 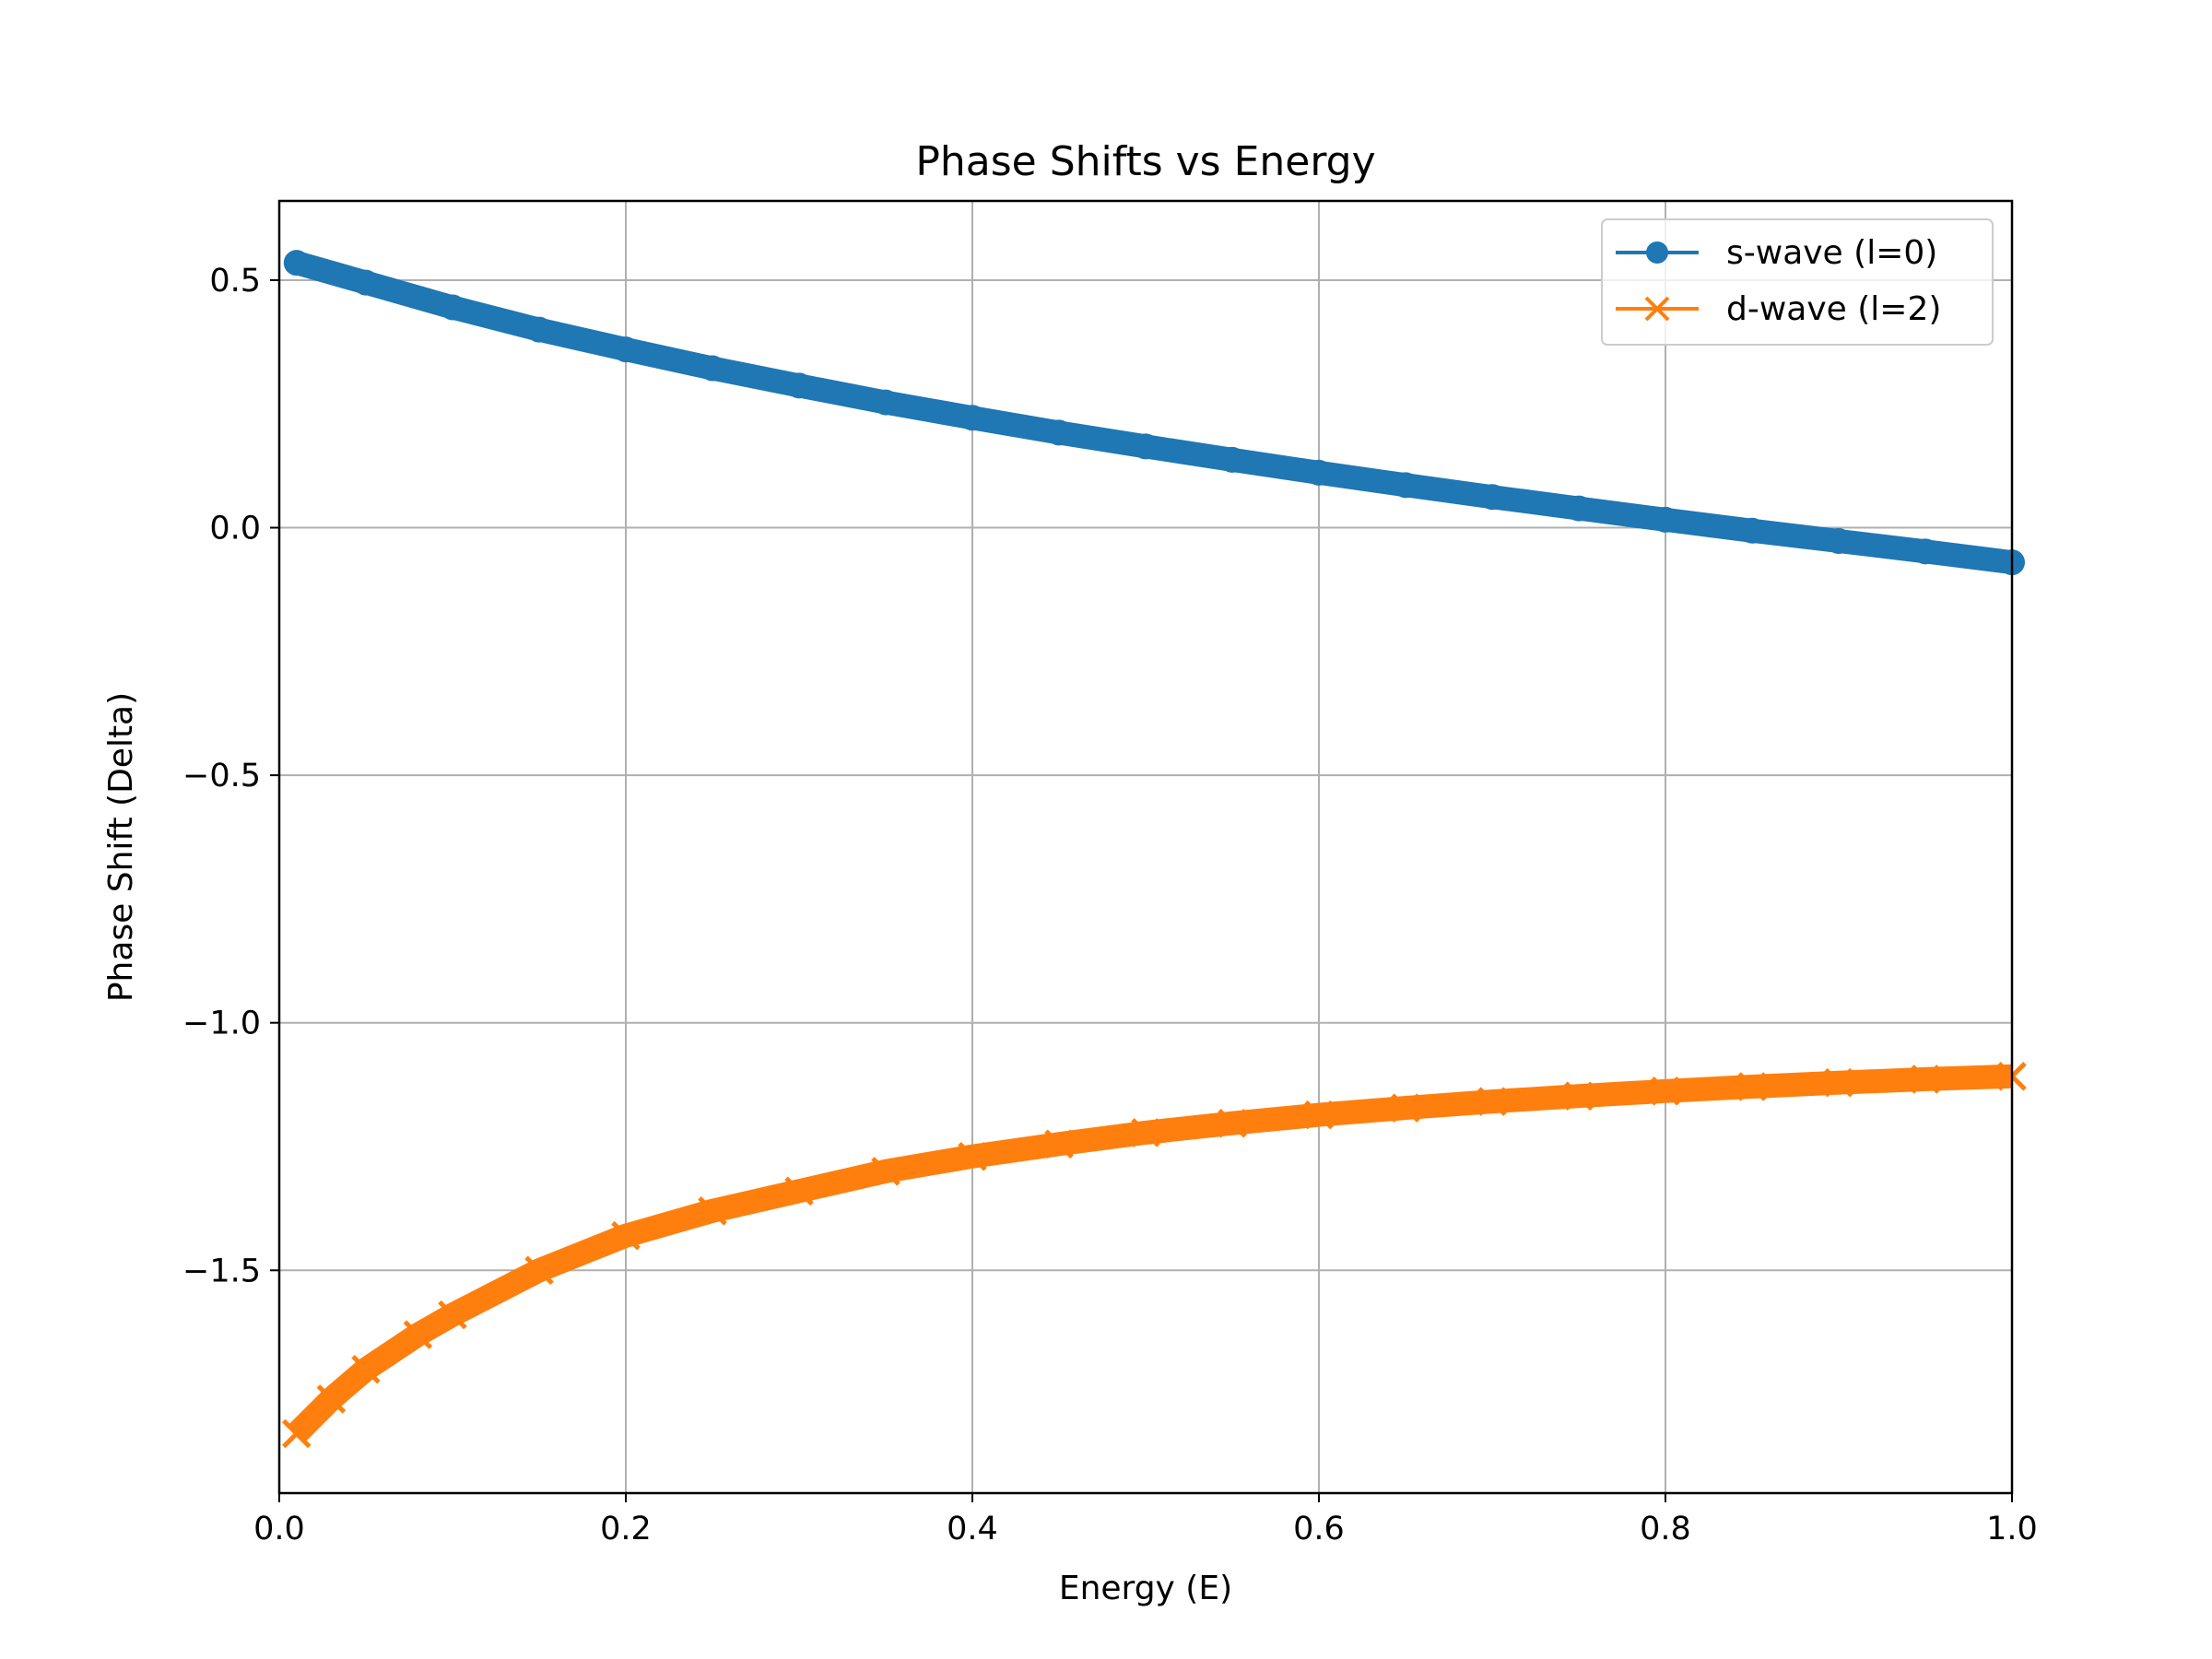 I want to click on legend-marker-d-wave, so click(x=1657, y=309).